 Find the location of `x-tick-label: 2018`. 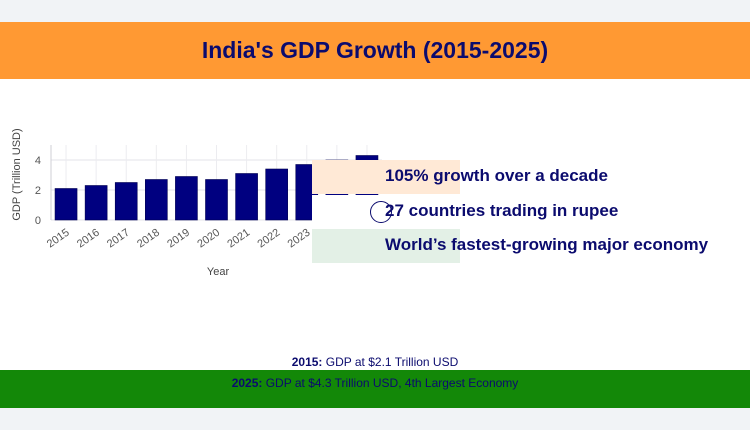

x-tick-label: 2018 is located at coordinates (148, 239).